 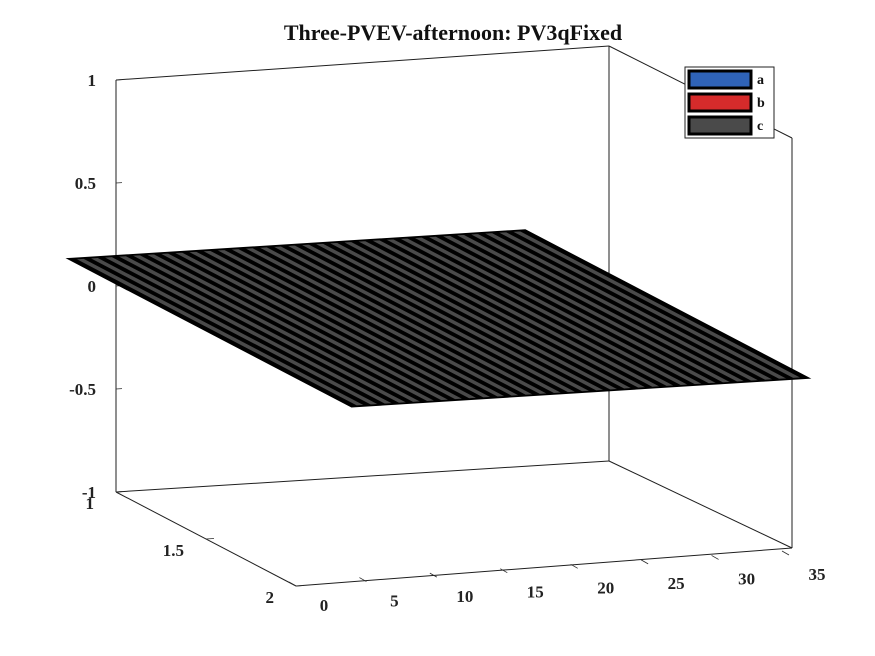 I want to click on legend-item-b: b, so click(x=726, y=102).